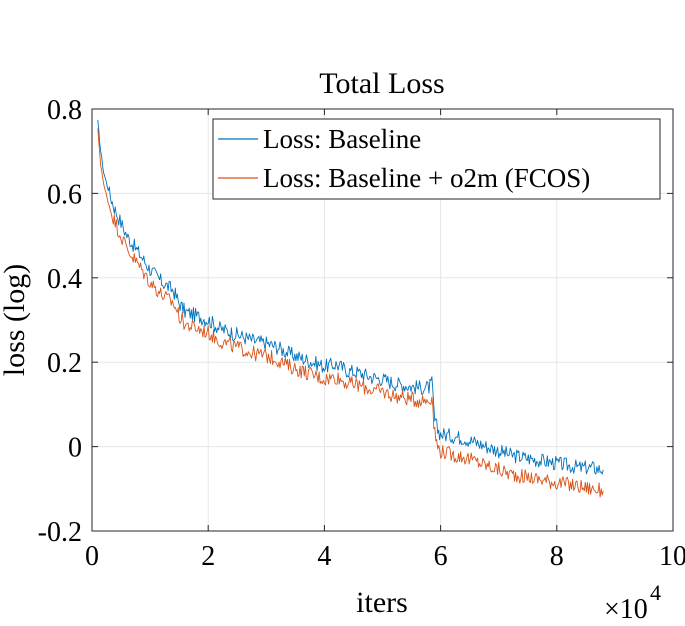  Describe the element at coordinates (324, 556) in the screenshot. I see `x-tick-label: 4` at that location.